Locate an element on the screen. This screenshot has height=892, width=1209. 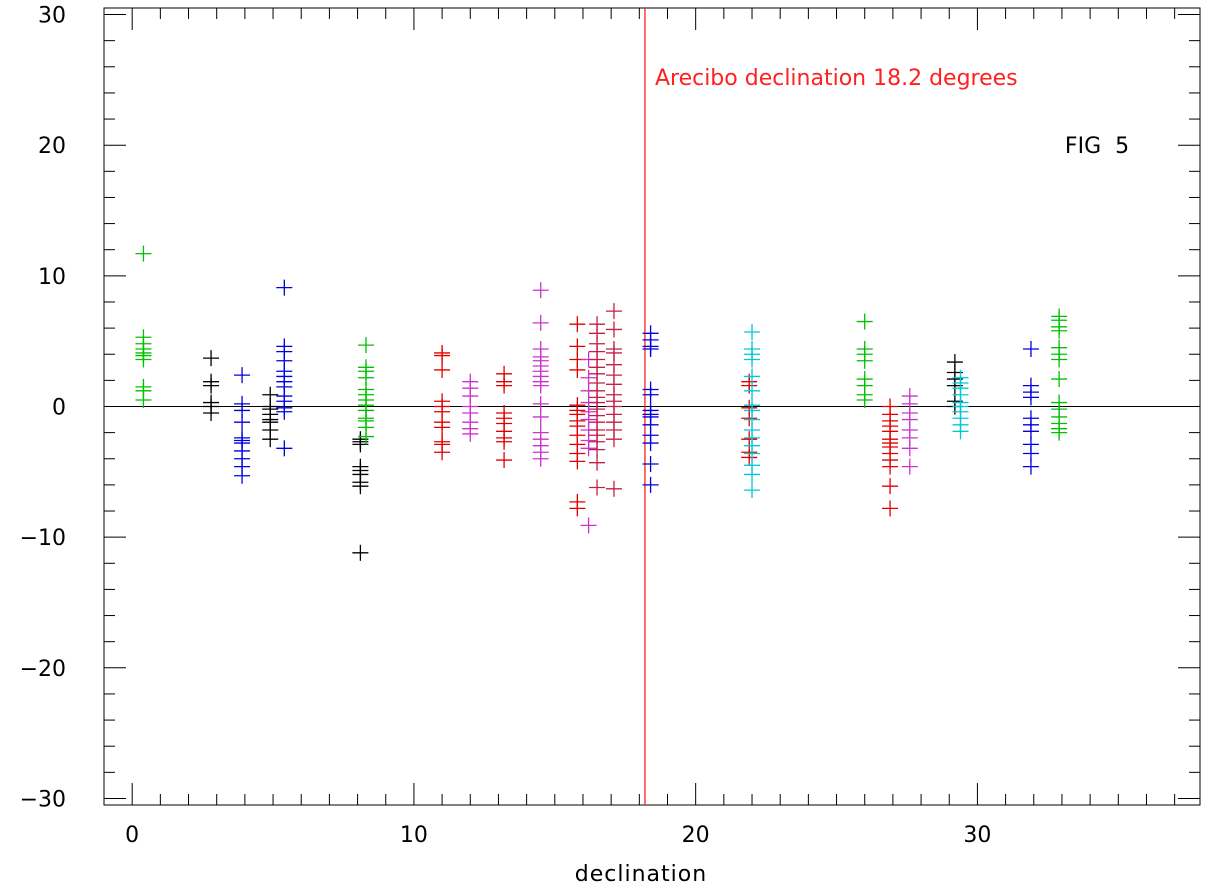
y-tick-label: 30 is located at coordinates (52, 16).